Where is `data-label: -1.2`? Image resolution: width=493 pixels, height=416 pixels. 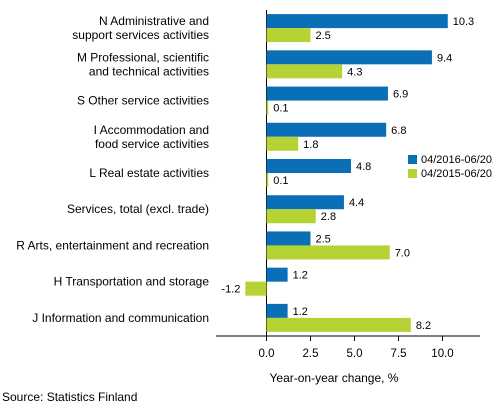 data-label: -1.2 is located at coordinates (230, 290).